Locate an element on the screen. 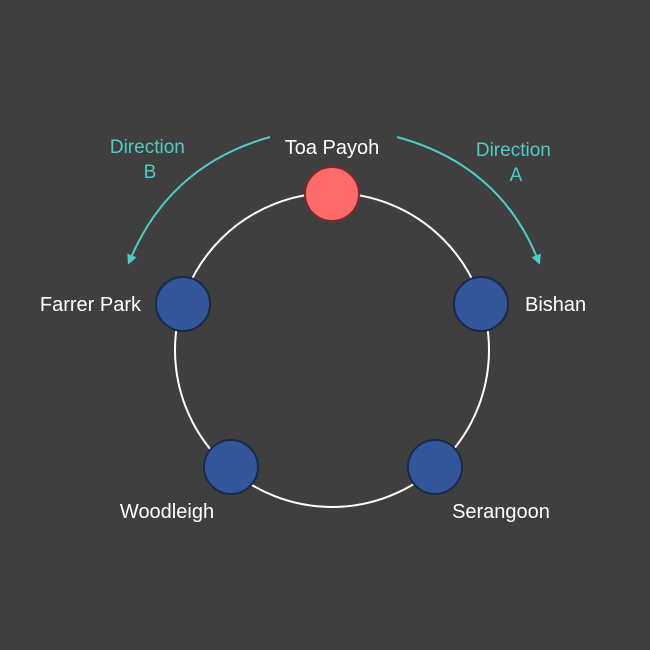  direction-a-label-line2: A is located at coordinates (516, 175).